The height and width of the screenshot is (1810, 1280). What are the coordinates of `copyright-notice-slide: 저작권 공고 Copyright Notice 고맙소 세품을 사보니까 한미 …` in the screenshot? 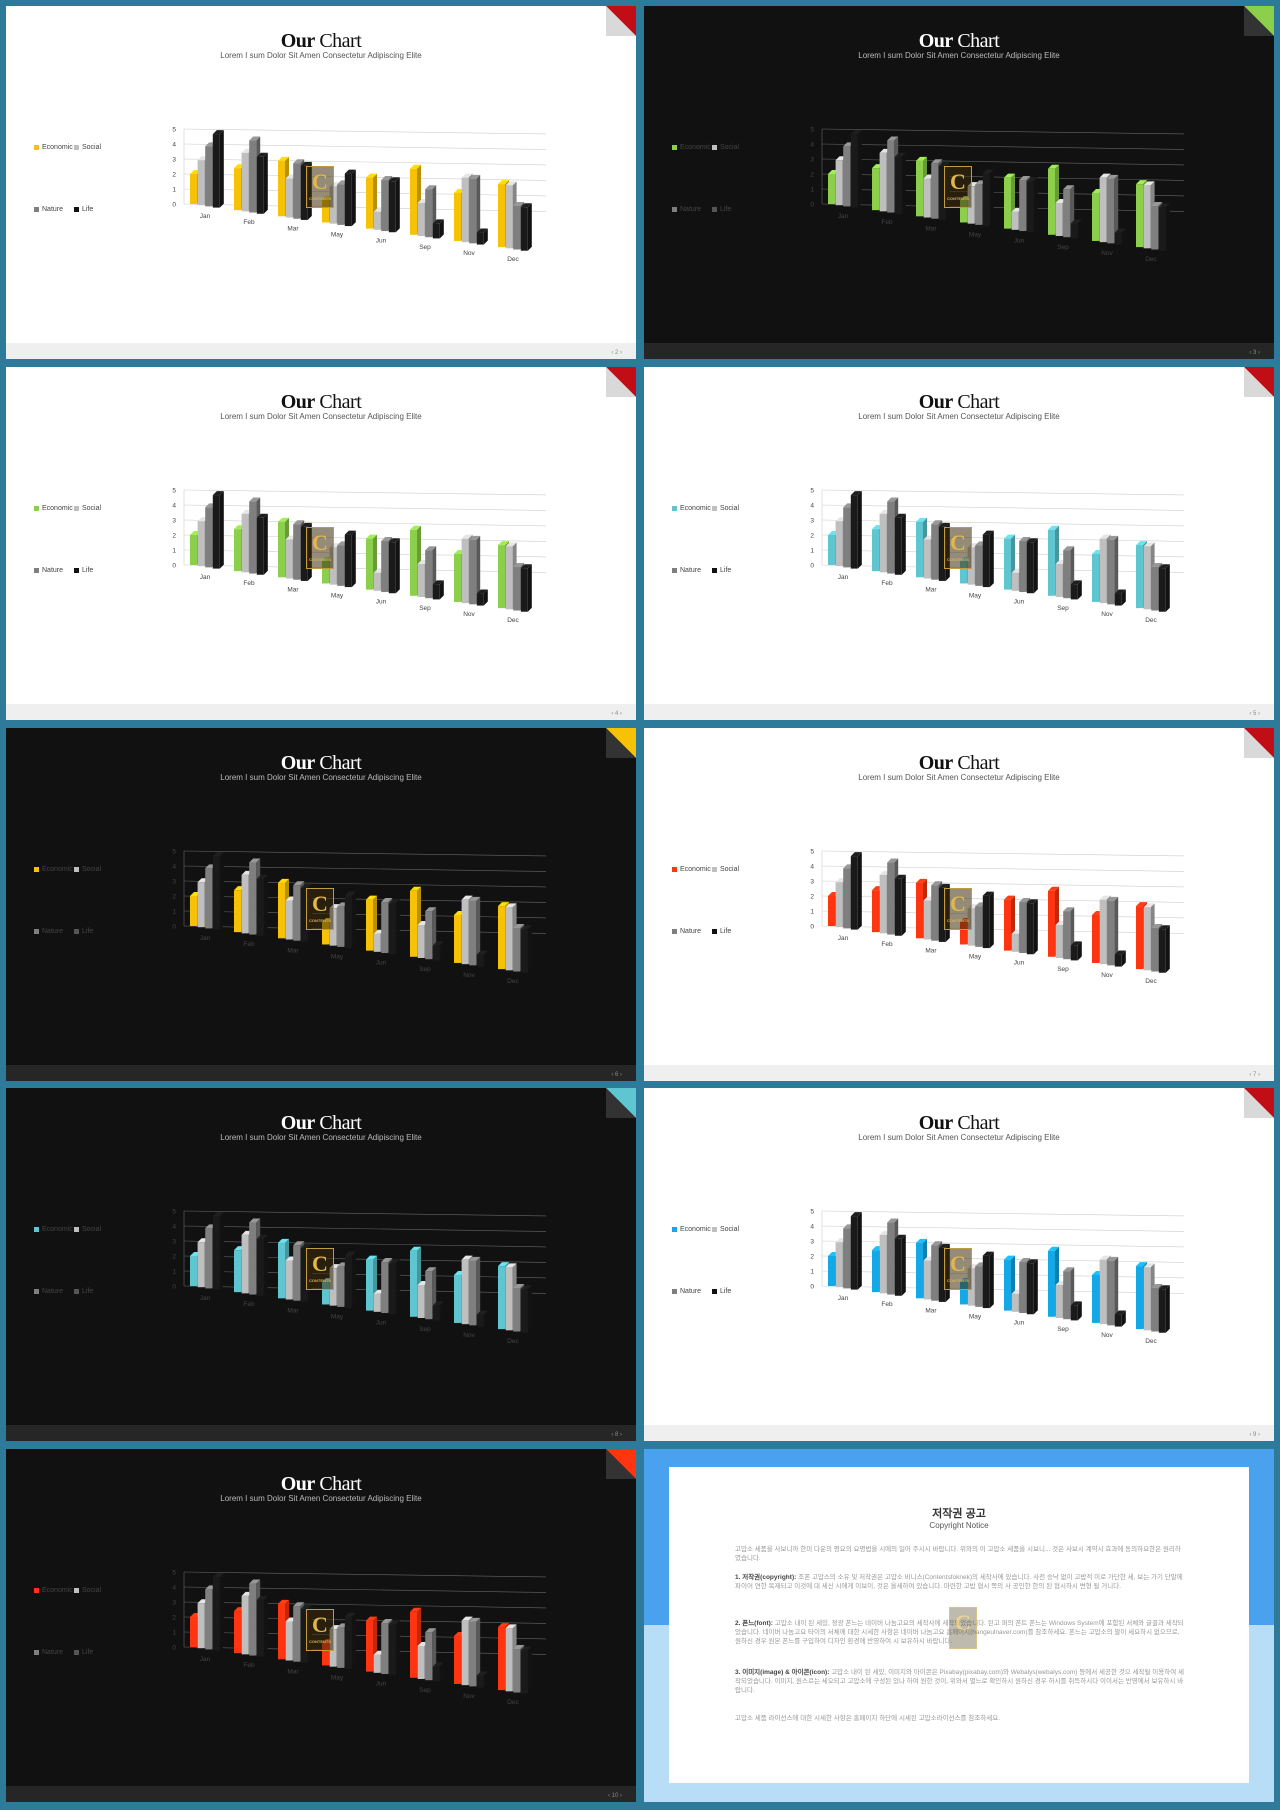 It's located at (959, 1625).